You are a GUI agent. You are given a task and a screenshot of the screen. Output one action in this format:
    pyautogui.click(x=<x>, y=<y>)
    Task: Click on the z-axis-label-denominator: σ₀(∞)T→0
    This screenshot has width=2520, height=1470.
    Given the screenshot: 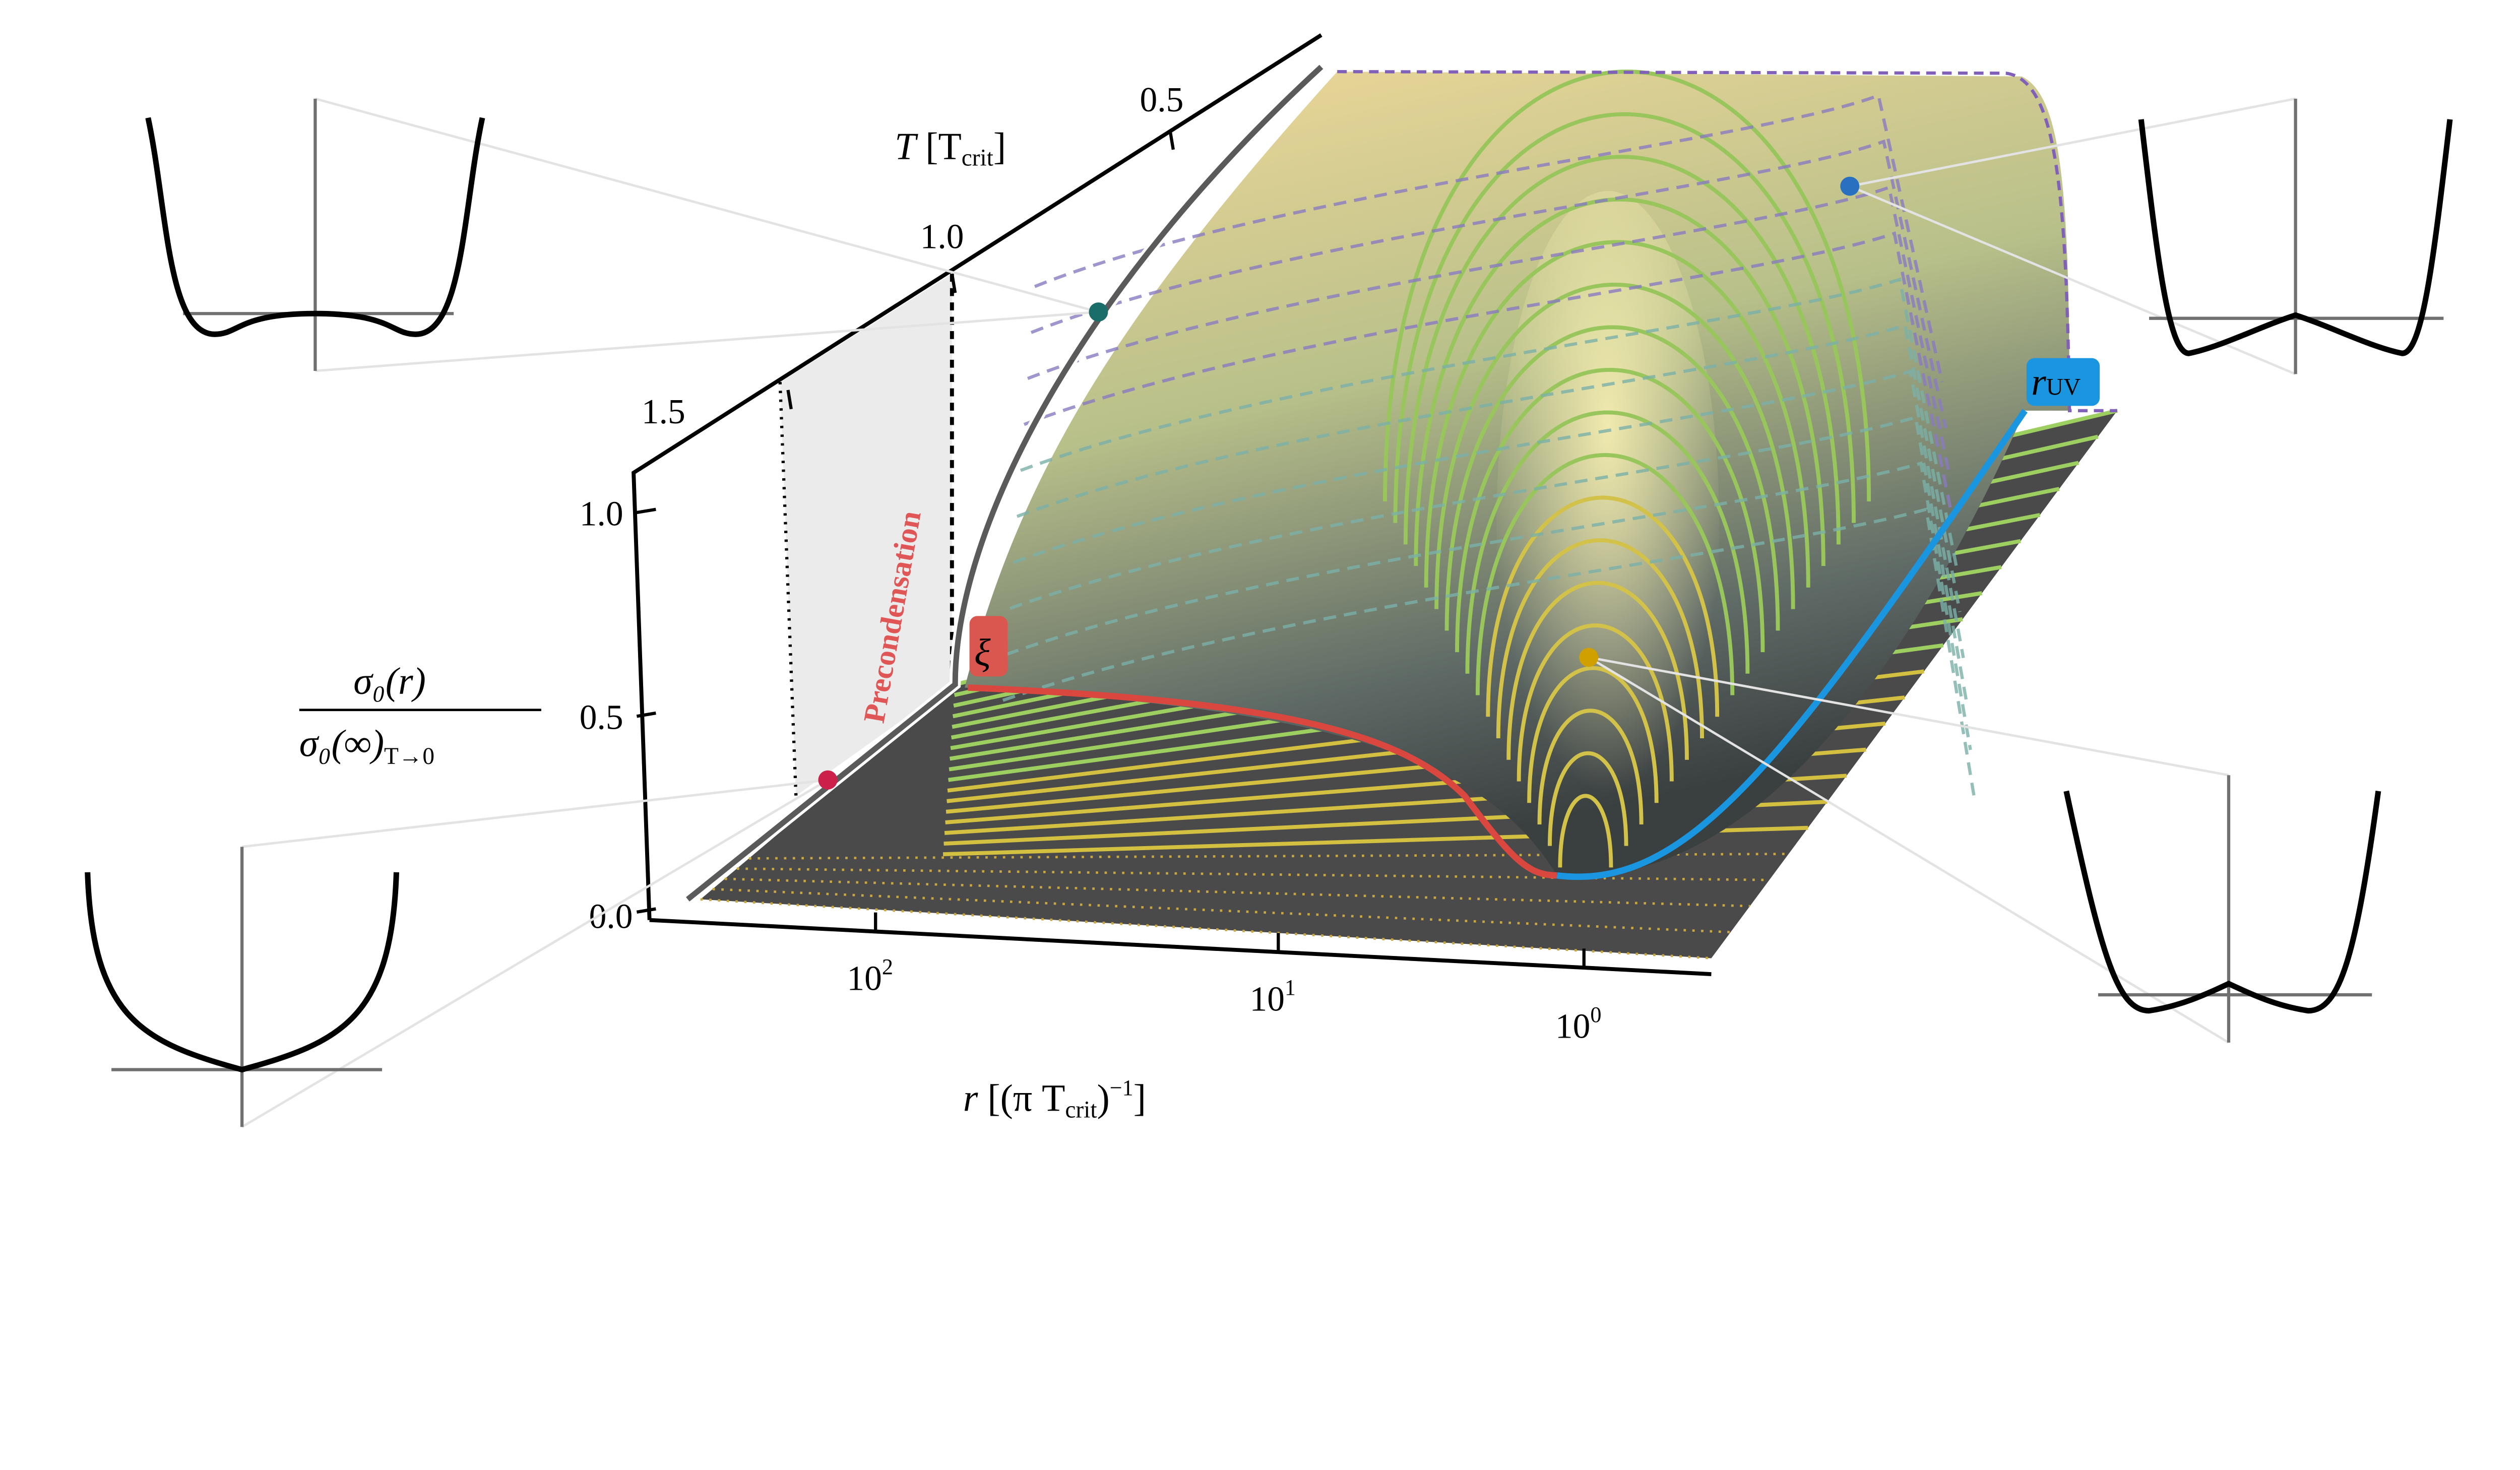 What is the action you would take?
    pyautogui.click(x=367, y=746)
    